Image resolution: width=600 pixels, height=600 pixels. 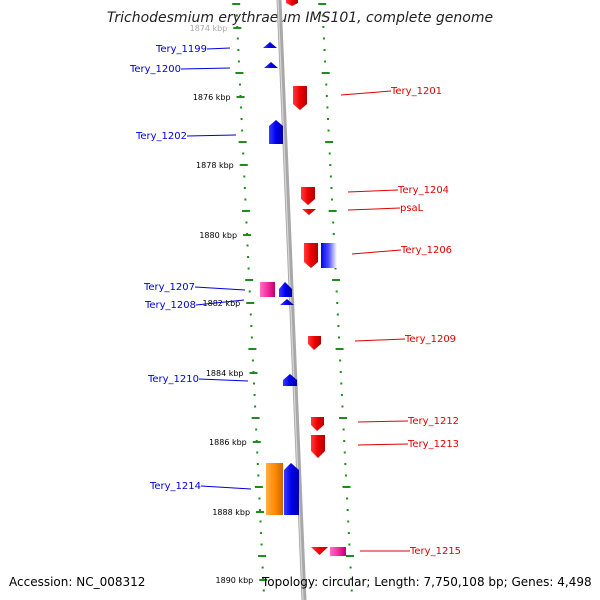 I want to click on gene-label-right: Tery_1204, so click(x=423, y=190).